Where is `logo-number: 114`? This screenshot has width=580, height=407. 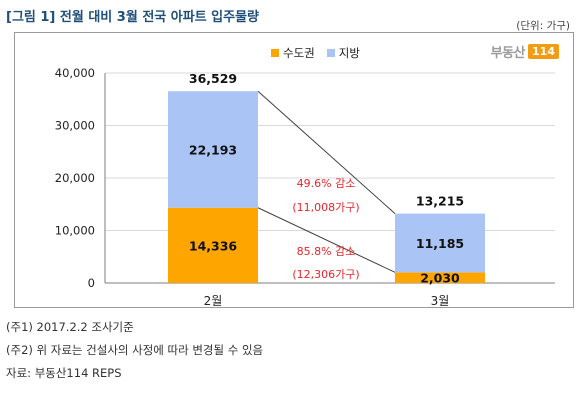
logo-number: 114 is located at coordinates (543, 51).